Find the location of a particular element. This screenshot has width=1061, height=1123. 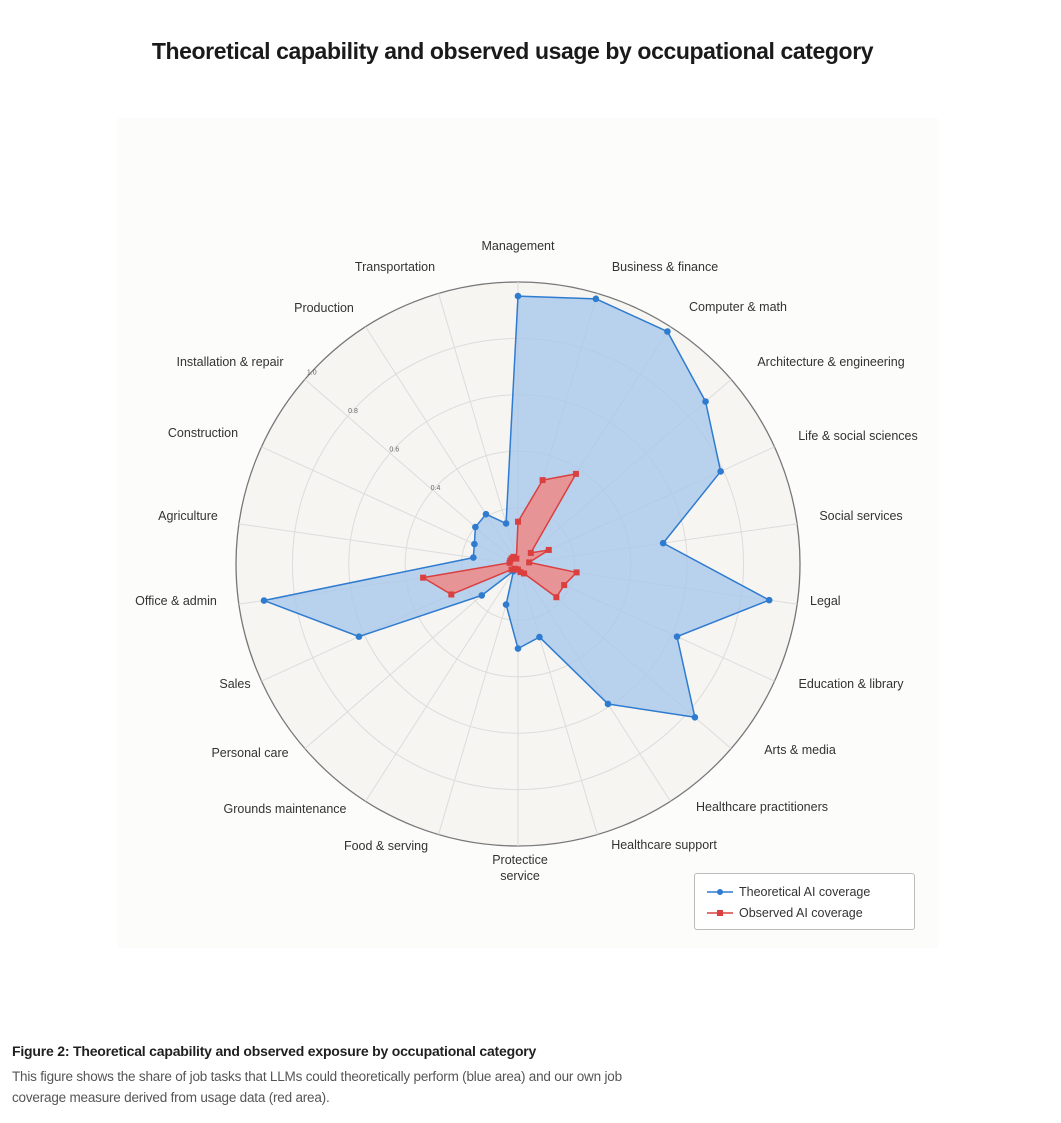

category-label: Management is located at coordinates (518, 246).